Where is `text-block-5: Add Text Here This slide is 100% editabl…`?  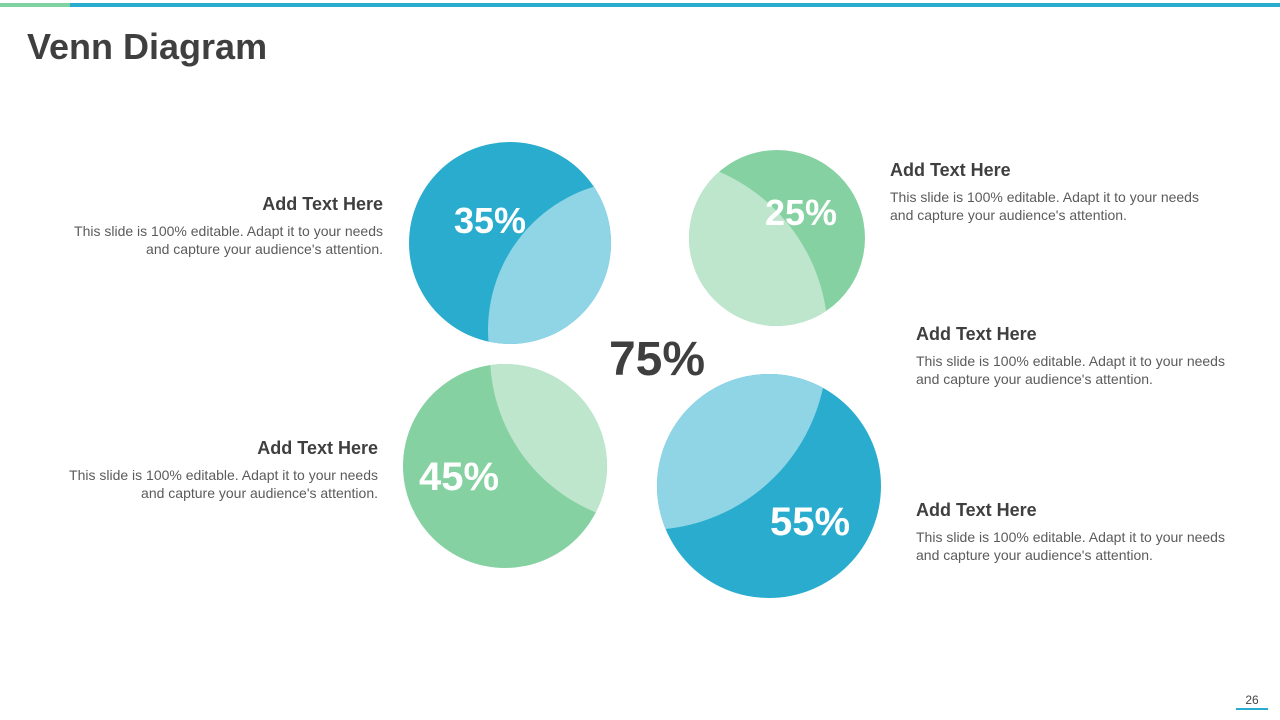
text-block-5: Add Text Here This slide is 100% editabl… is located at coordinates (1076, 532).